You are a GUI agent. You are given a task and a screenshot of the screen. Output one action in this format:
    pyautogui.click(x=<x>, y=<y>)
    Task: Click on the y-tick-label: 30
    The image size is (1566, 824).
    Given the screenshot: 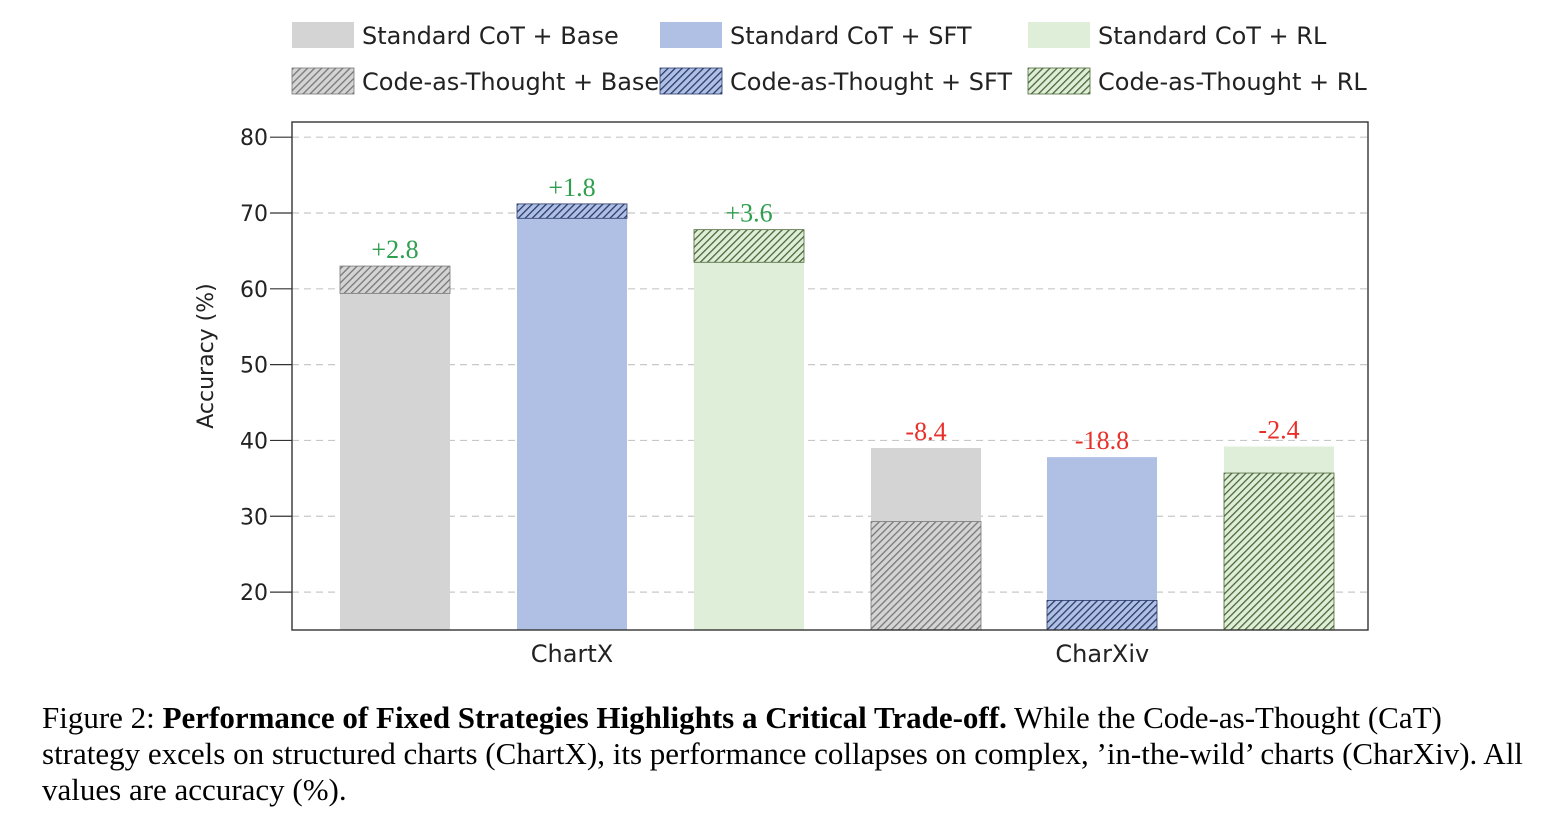 What is the action you would take?
    pyautogui.click(x=254, y=517)
    